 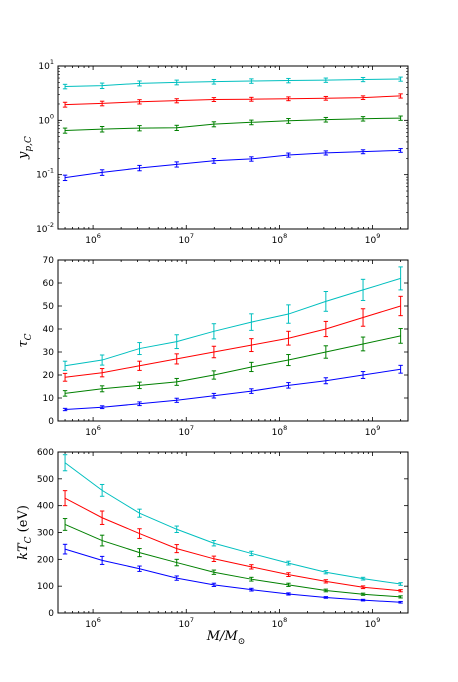 I want to click on y-tick-label-base: 20, so click(x=49, y=376).